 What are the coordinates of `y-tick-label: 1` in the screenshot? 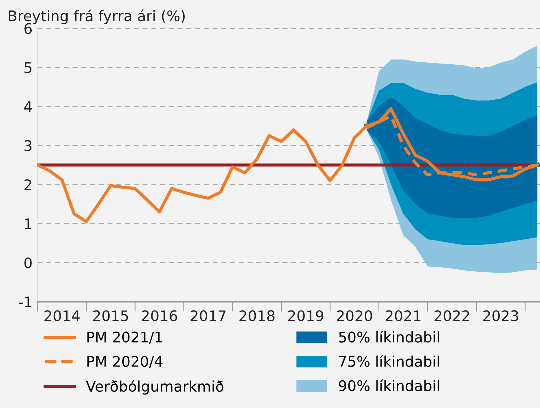 It's located at (28, 224).